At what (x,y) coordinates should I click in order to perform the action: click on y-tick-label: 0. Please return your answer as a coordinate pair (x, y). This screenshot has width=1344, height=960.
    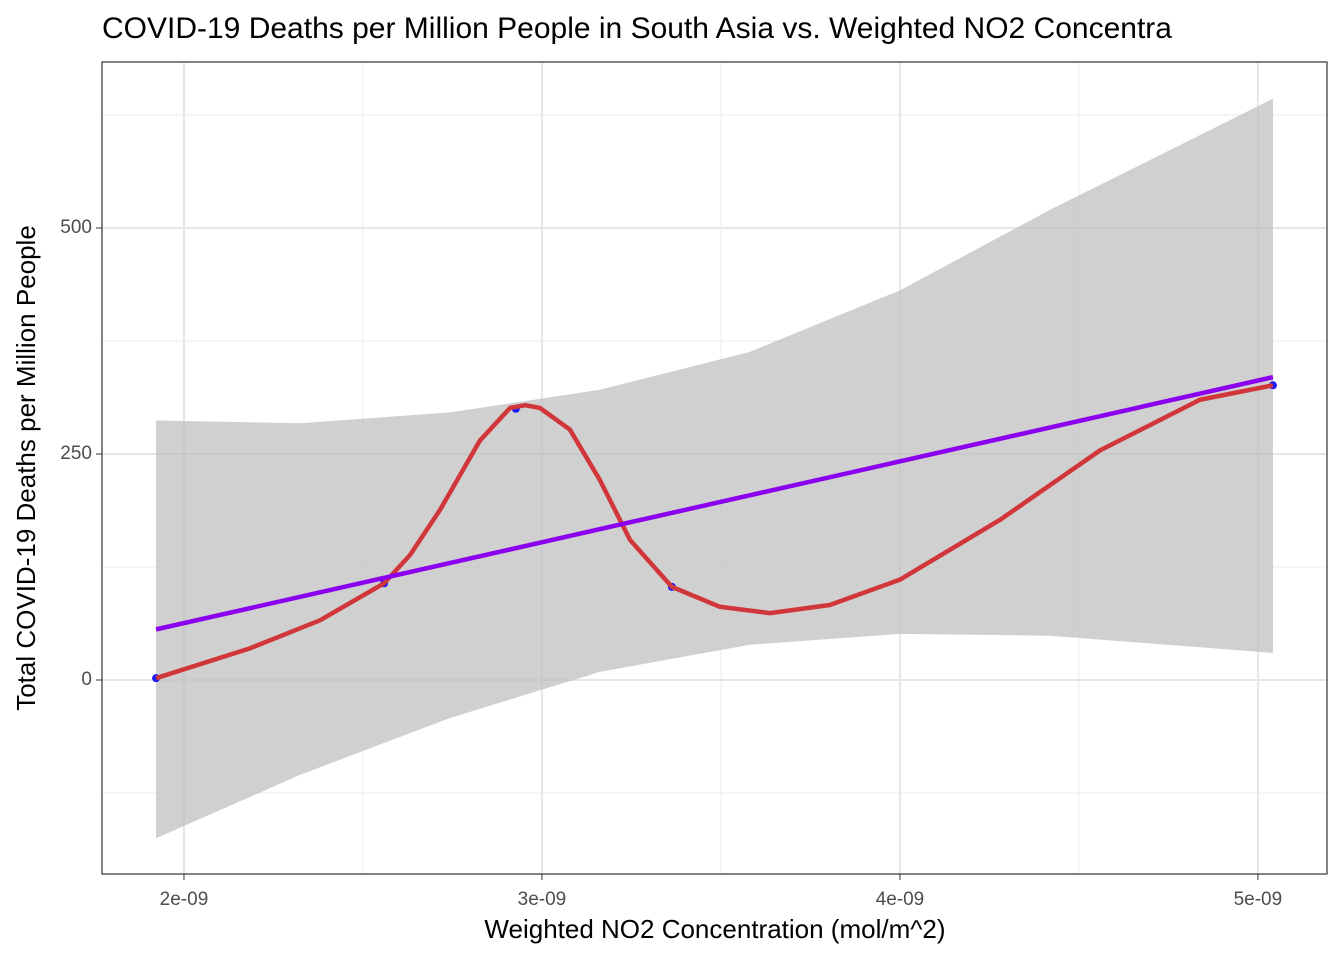
    Looking at the image, I should click on (86, 679).